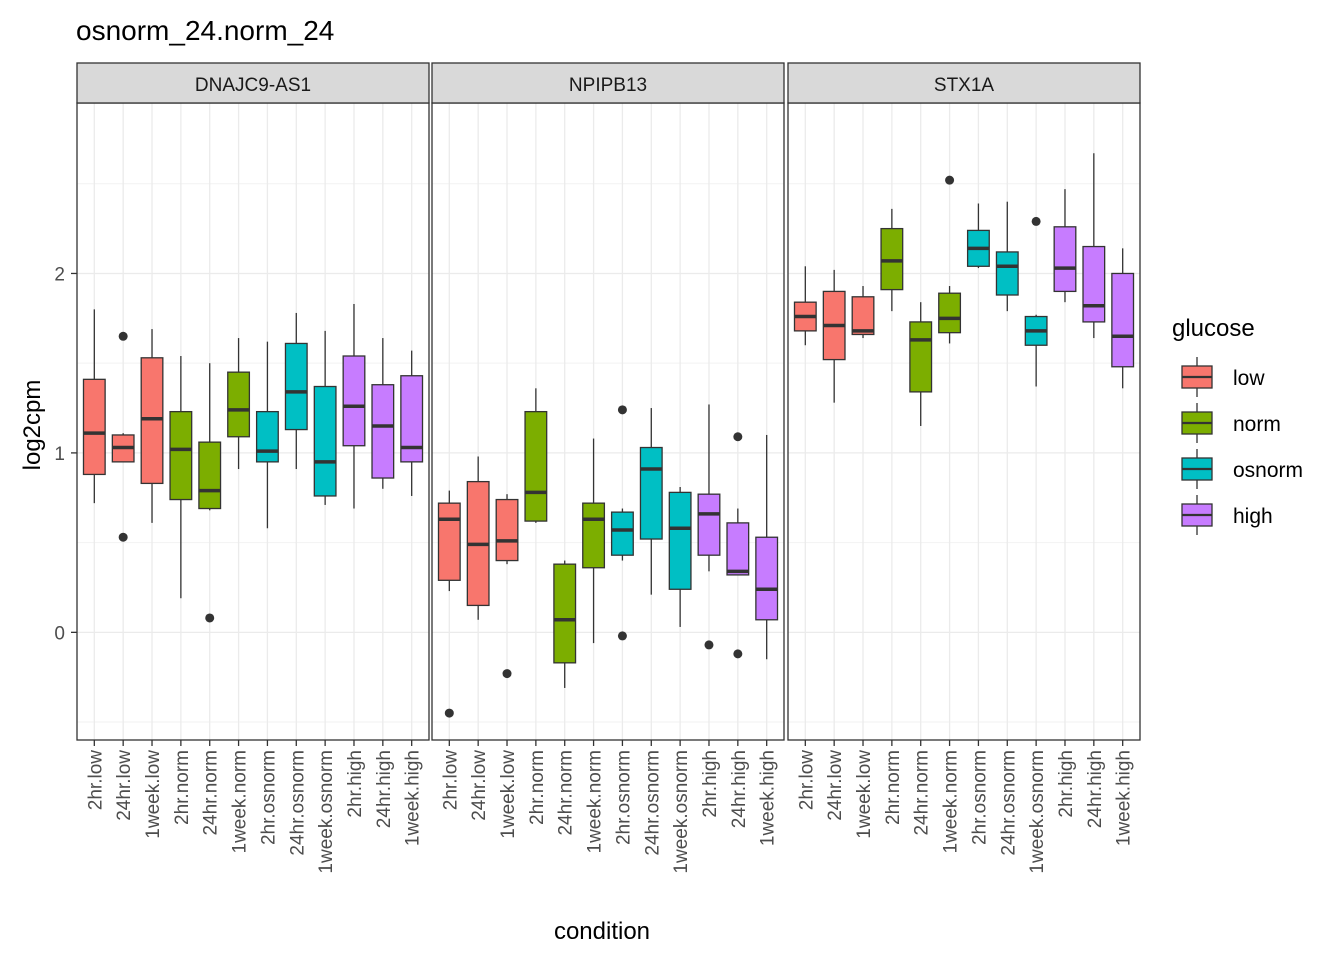 This screenshot has width=1344, height=960. Describe the element at coordinates (608, 85) in the screenshot. I see `facet-strip-label: NPIPB13` at that location.